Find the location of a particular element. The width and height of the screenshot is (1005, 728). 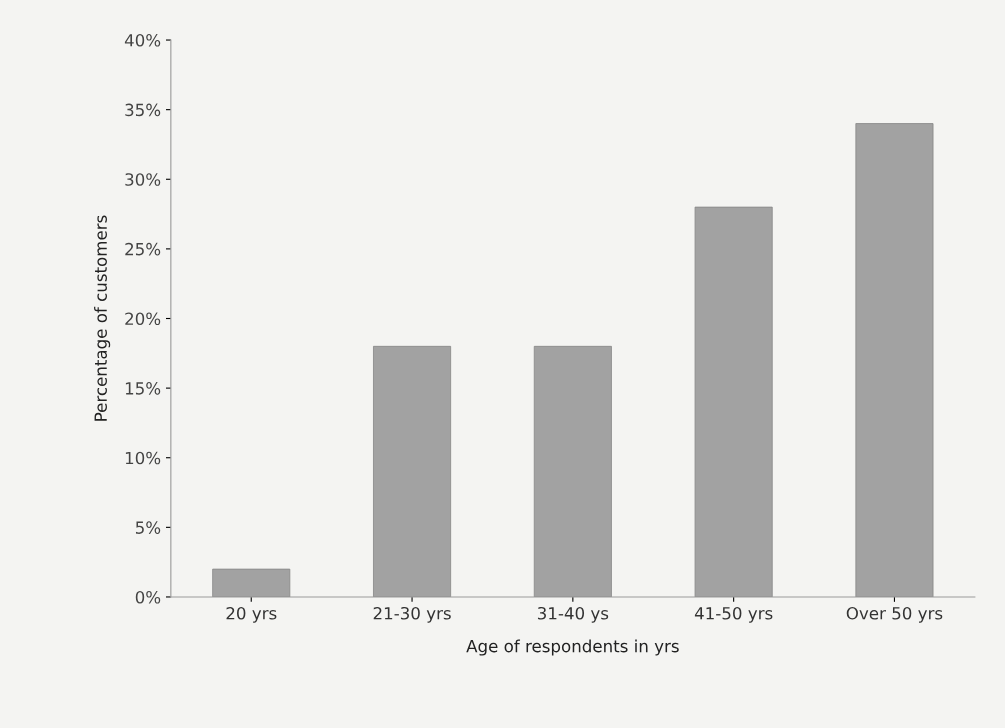

x-tick-label: 41-50 yrs is located at coordinates (733, 614).